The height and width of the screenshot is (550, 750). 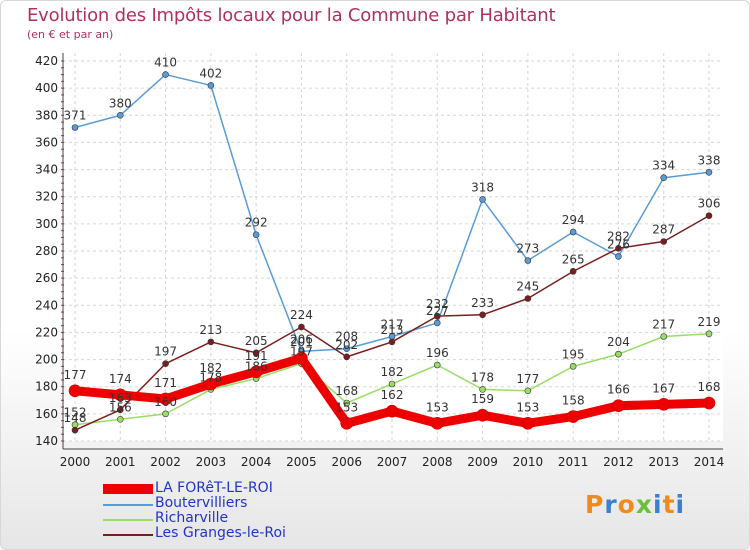 I want to click on x-tick-label: 2002, so click(x=165, y=462).